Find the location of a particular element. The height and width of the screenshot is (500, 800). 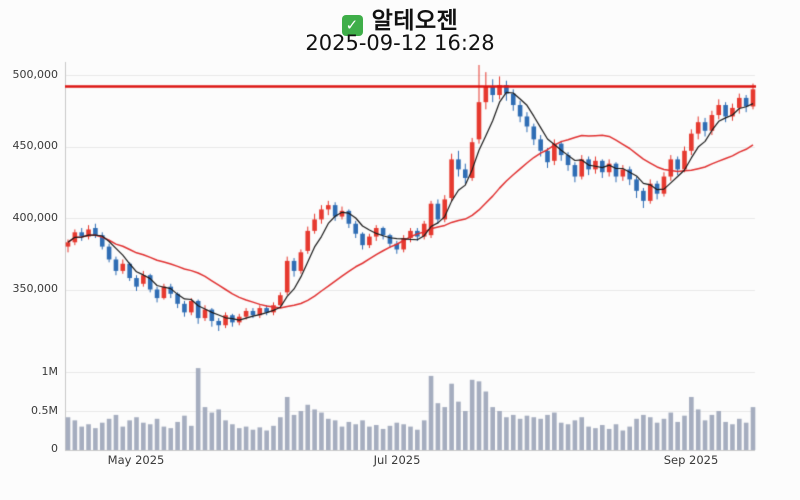

volume-axis-label-0: 0 is located at coordinates (54, 448).